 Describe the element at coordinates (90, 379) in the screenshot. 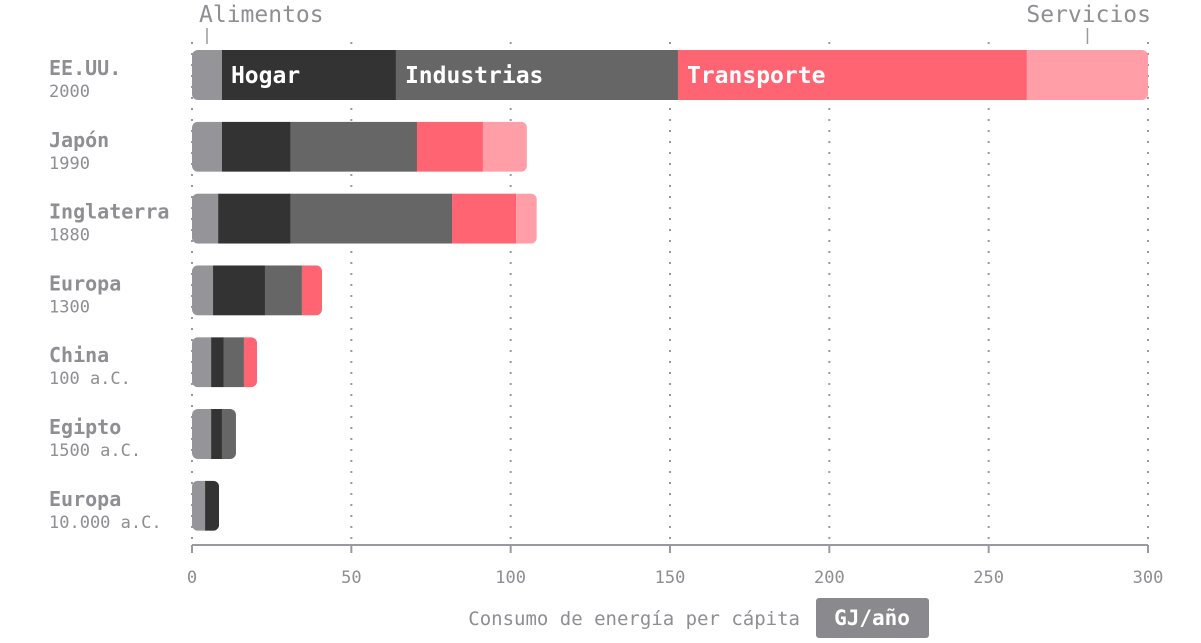

I see `category-period: 100 a.C.` at that location.